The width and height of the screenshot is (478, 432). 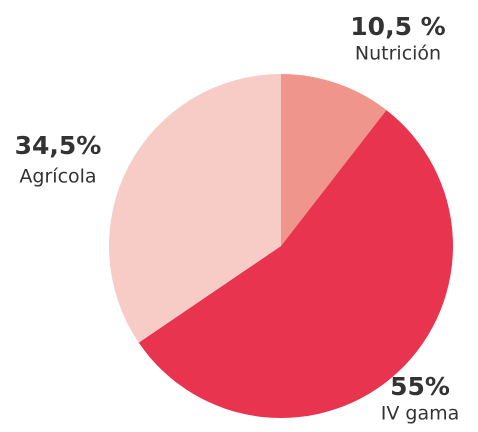 What do you see at coordinates (420, 414) in the screenshot?
I see `category-label: IV gama` at bounding box center [420, 414].